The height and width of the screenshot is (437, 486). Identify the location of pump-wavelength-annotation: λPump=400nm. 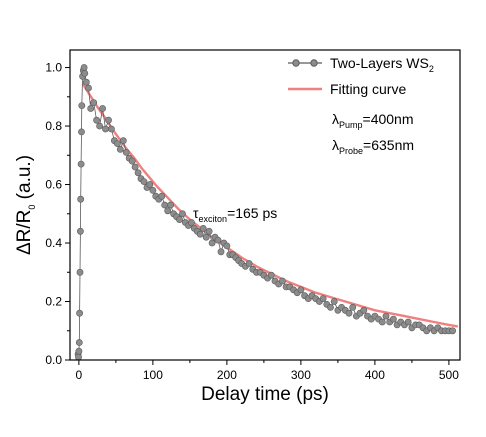
(373, 120).